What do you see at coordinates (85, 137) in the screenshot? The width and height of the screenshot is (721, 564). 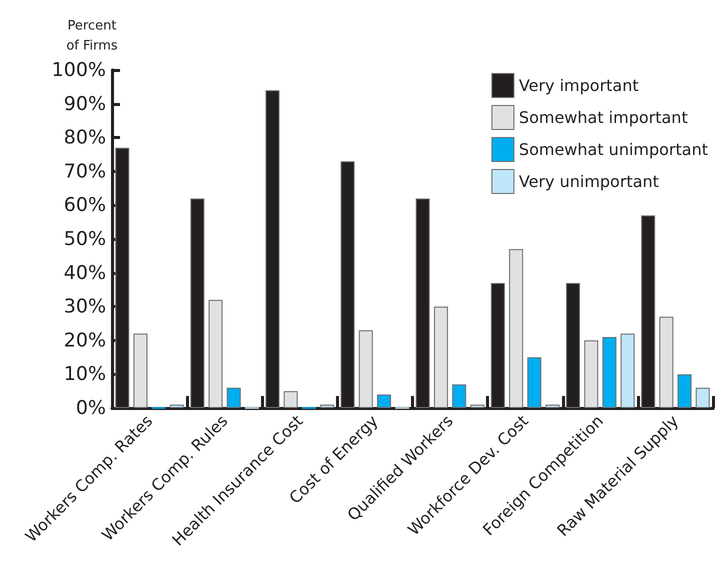 I see `y-tick-label: 80%` at bounding box center [85, 137].